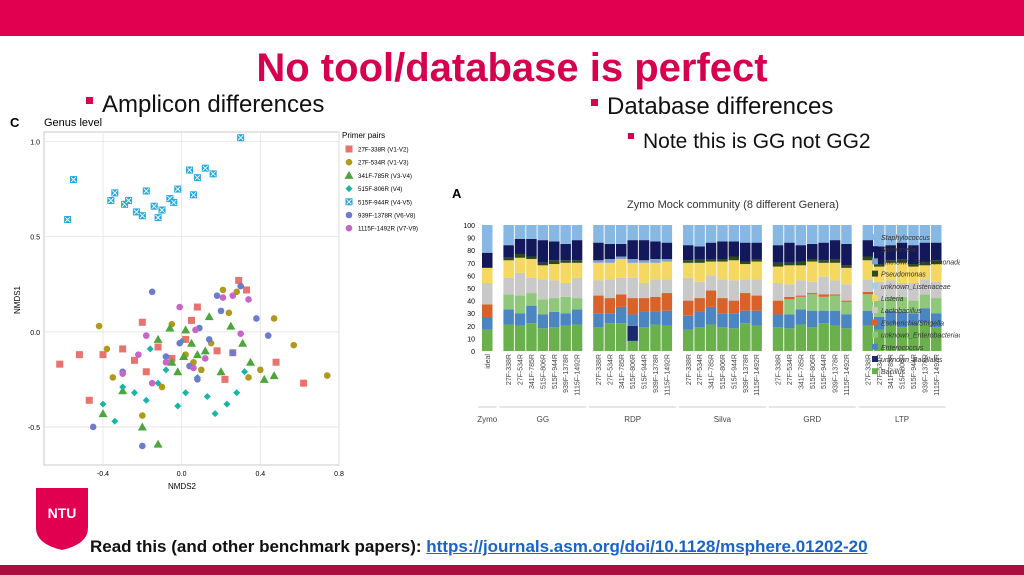  Describe the element at coordinates (388, 229) in the screenshot. I see `scatter-legend-entry: 1115F-1492R (V7-V9)` at that location.